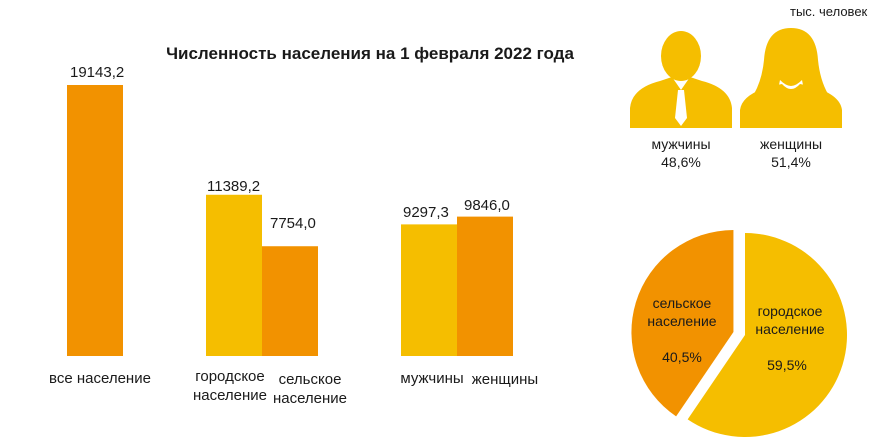  Describe the element at coordinates (97, 72) in the screenshot. I see `bar-value-total: 19143,2` at that location.